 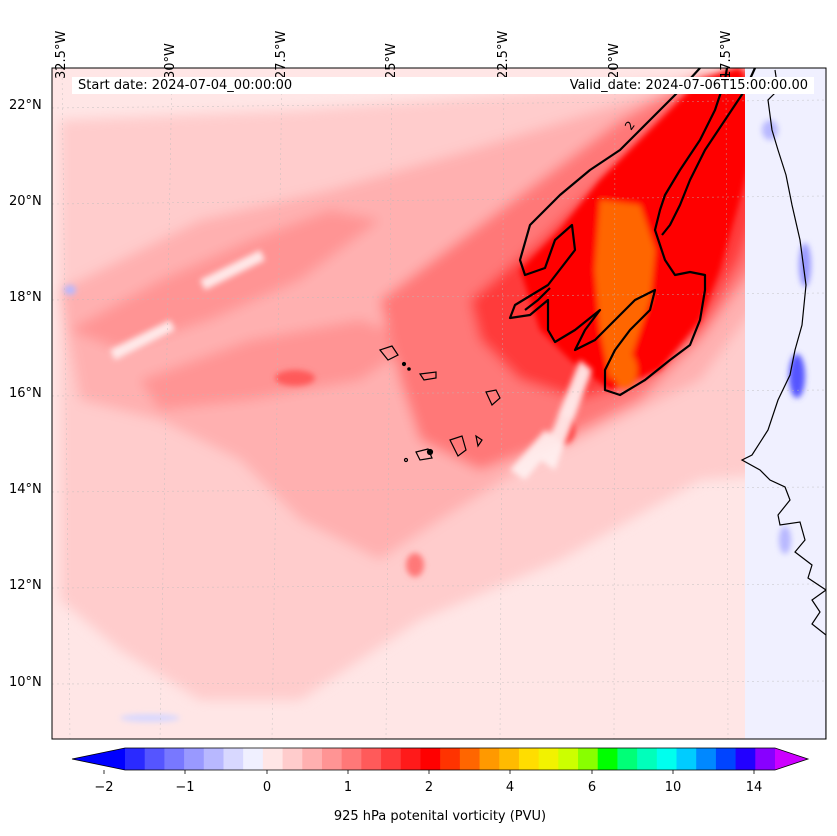 What do you see at coordinates (25, 201) in the screenshot?
I see `latitude-label: 20°N` at bounding box center [25, 201].